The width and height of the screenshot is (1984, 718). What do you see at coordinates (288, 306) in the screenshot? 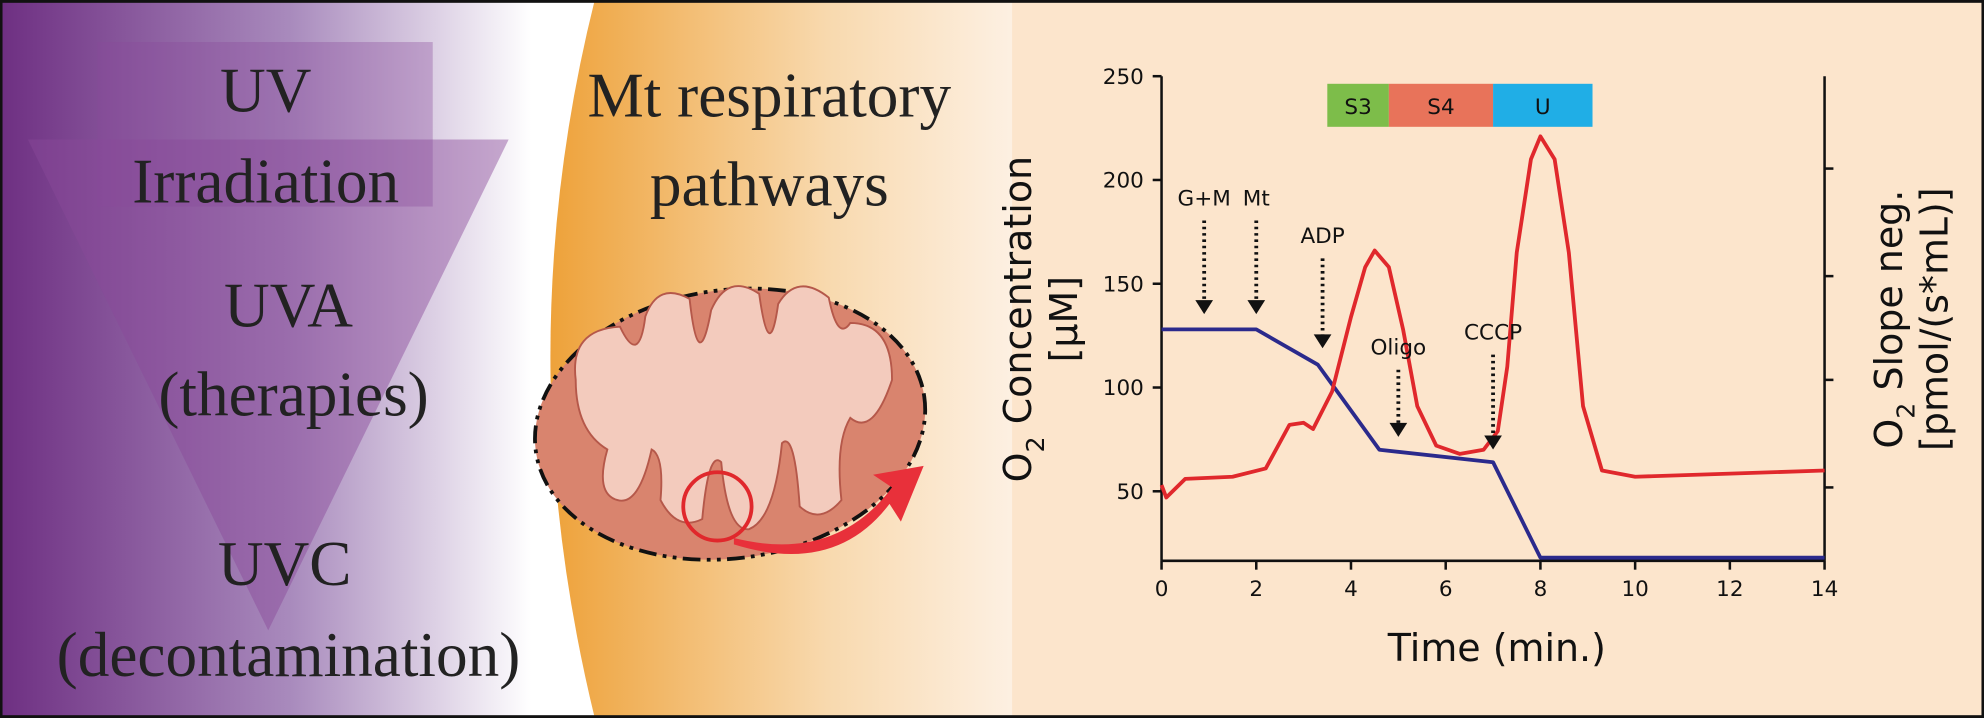
I see `panel-text: UVA` at bounding box center [288, 306].